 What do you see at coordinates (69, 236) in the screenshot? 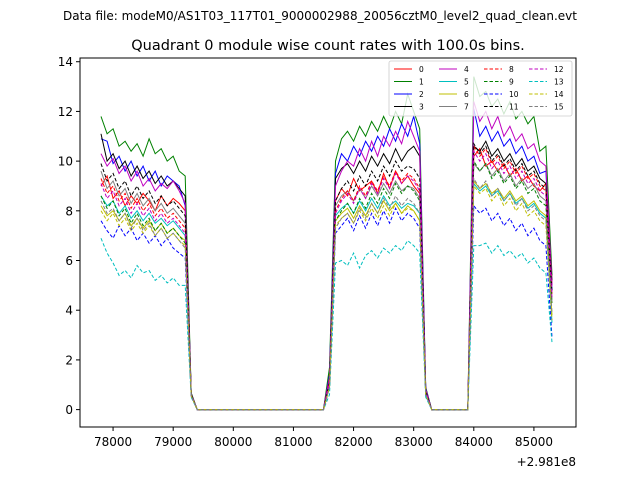
I see `y-axis: 0 2 4 6 8 10 12 14` at bounding box center [69, 236].